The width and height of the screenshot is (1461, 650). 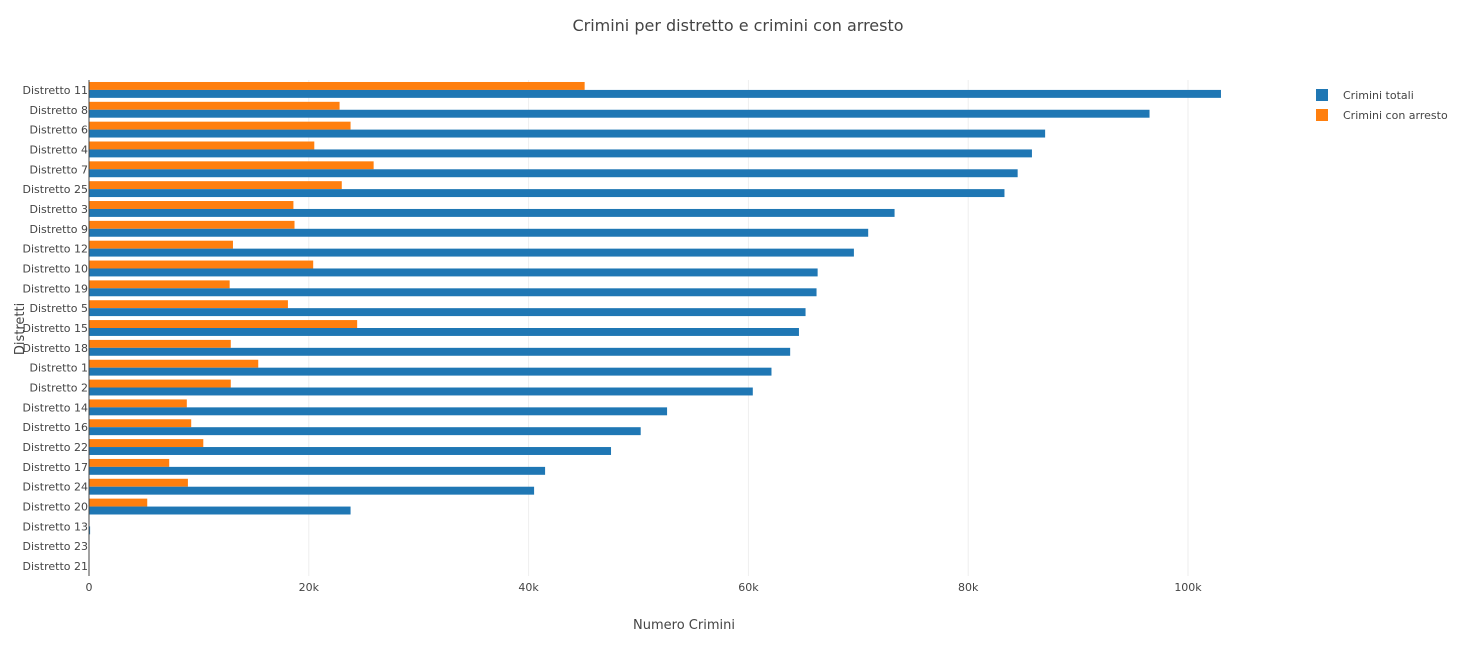 What do you see at coordinates (748, 587) in the screenshot?
I see `x-tick-label: 60k` at bounding box center [748, 587].